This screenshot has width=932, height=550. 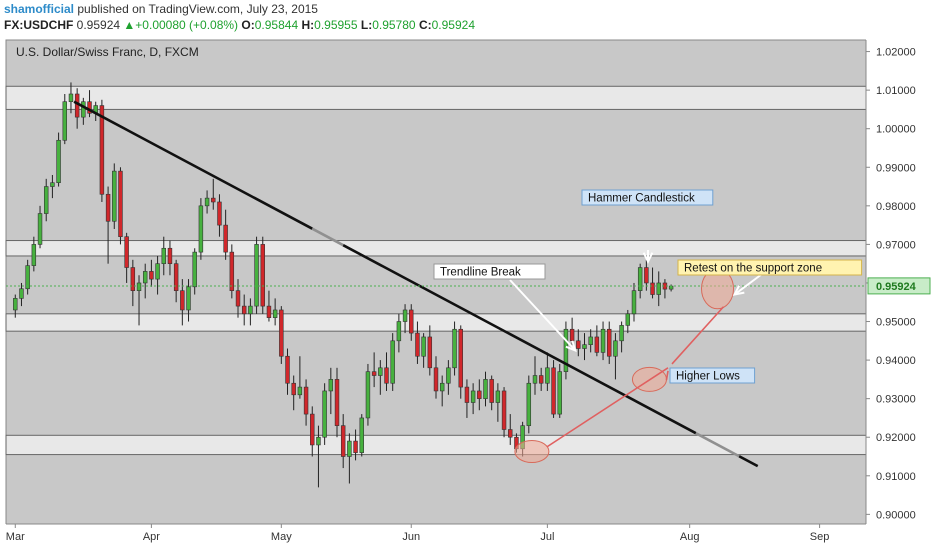 What do you see at coordinates (411, 537) in the screenshot?
I see `time-tick-label: Jun` at bounding box center [411, 537].